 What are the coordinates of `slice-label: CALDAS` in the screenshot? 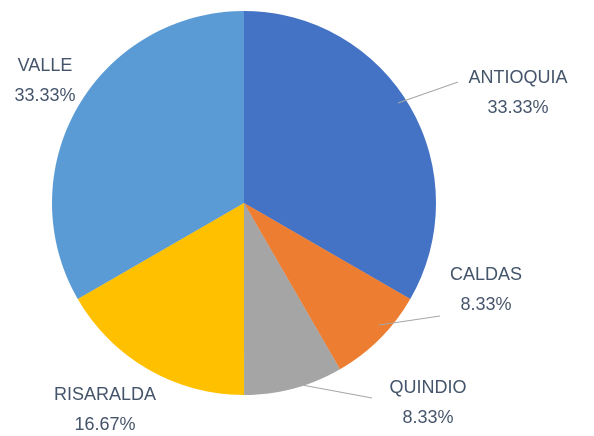 It's located at (486, 274).